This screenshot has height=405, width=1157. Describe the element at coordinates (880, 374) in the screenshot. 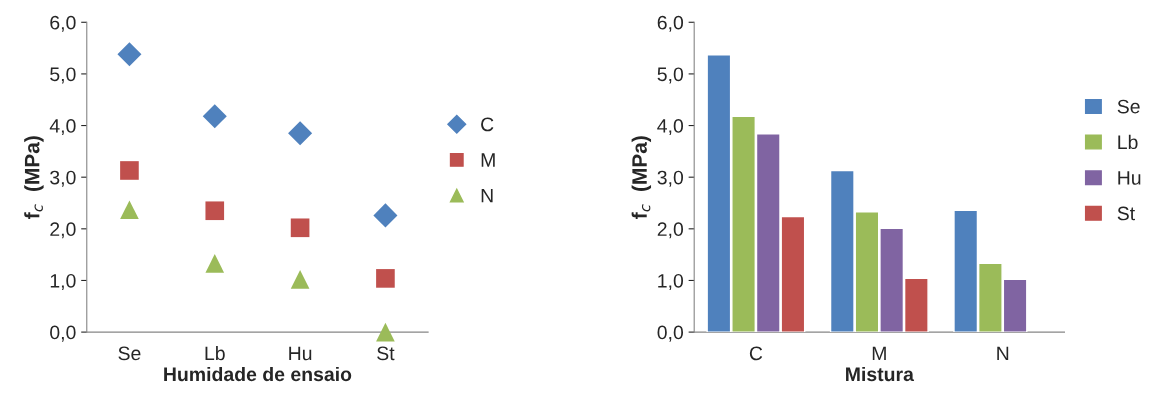

I see `x-axis-title: Mistura` at that location.